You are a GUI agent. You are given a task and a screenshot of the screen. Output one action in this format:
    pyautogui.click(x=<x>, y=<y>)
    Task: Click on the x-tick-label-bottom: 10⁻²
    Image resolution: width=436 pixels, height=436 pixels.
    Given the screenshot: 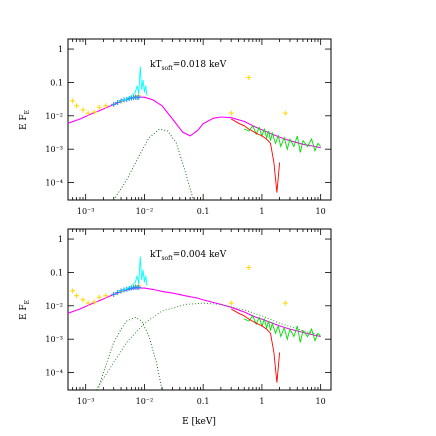 What is the action you would take?
    pyautogui.click(x=145, y=401)
    